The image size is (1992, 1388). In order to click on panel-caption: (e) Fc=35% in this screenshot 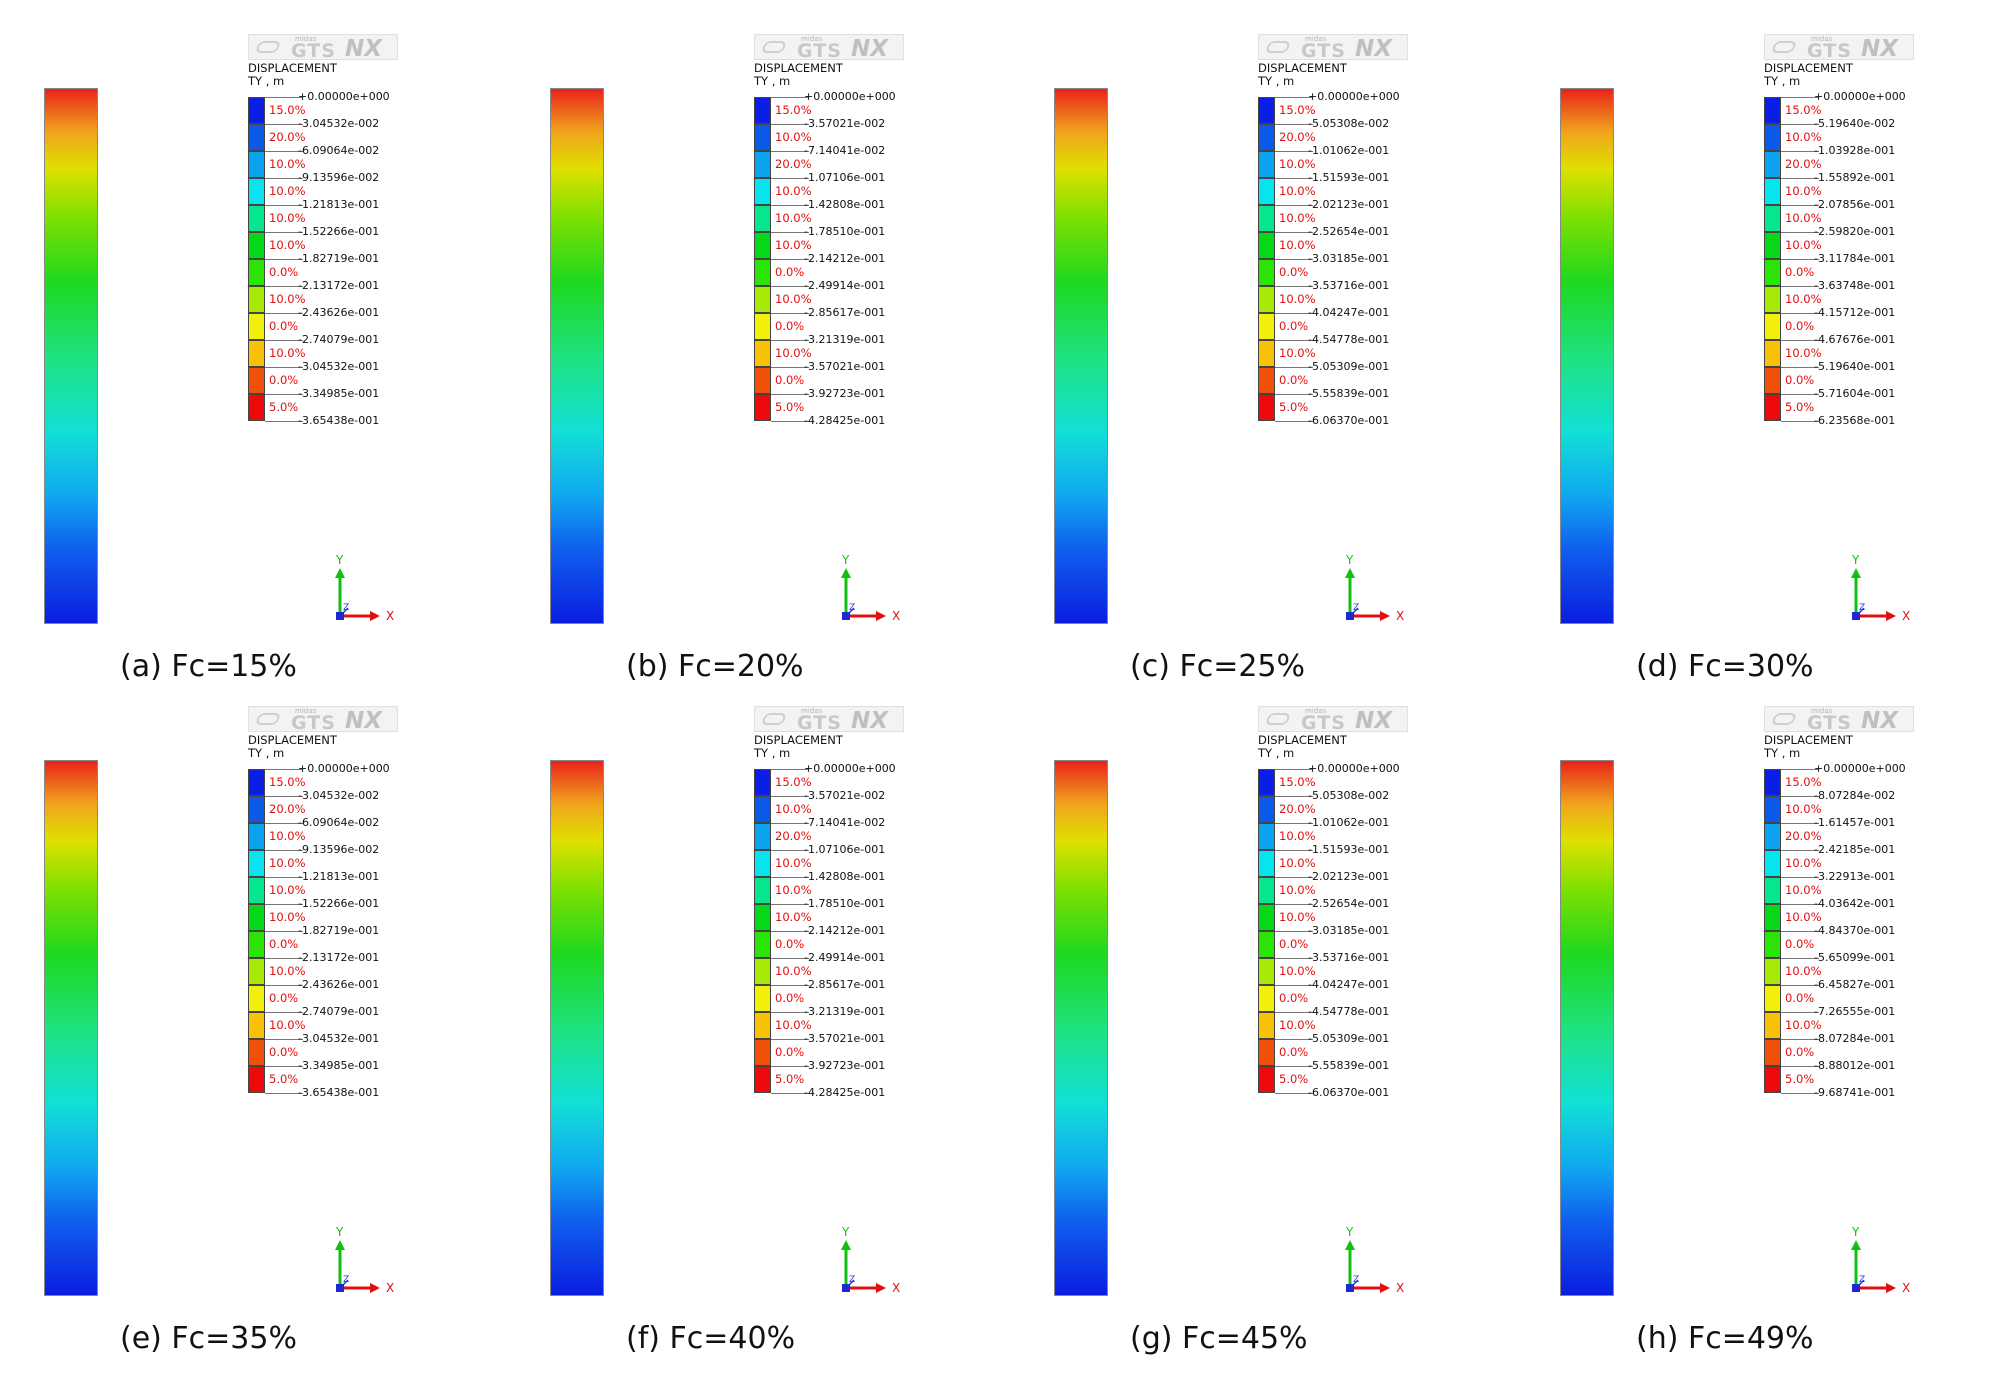, I will do `click(208, 1338)`.